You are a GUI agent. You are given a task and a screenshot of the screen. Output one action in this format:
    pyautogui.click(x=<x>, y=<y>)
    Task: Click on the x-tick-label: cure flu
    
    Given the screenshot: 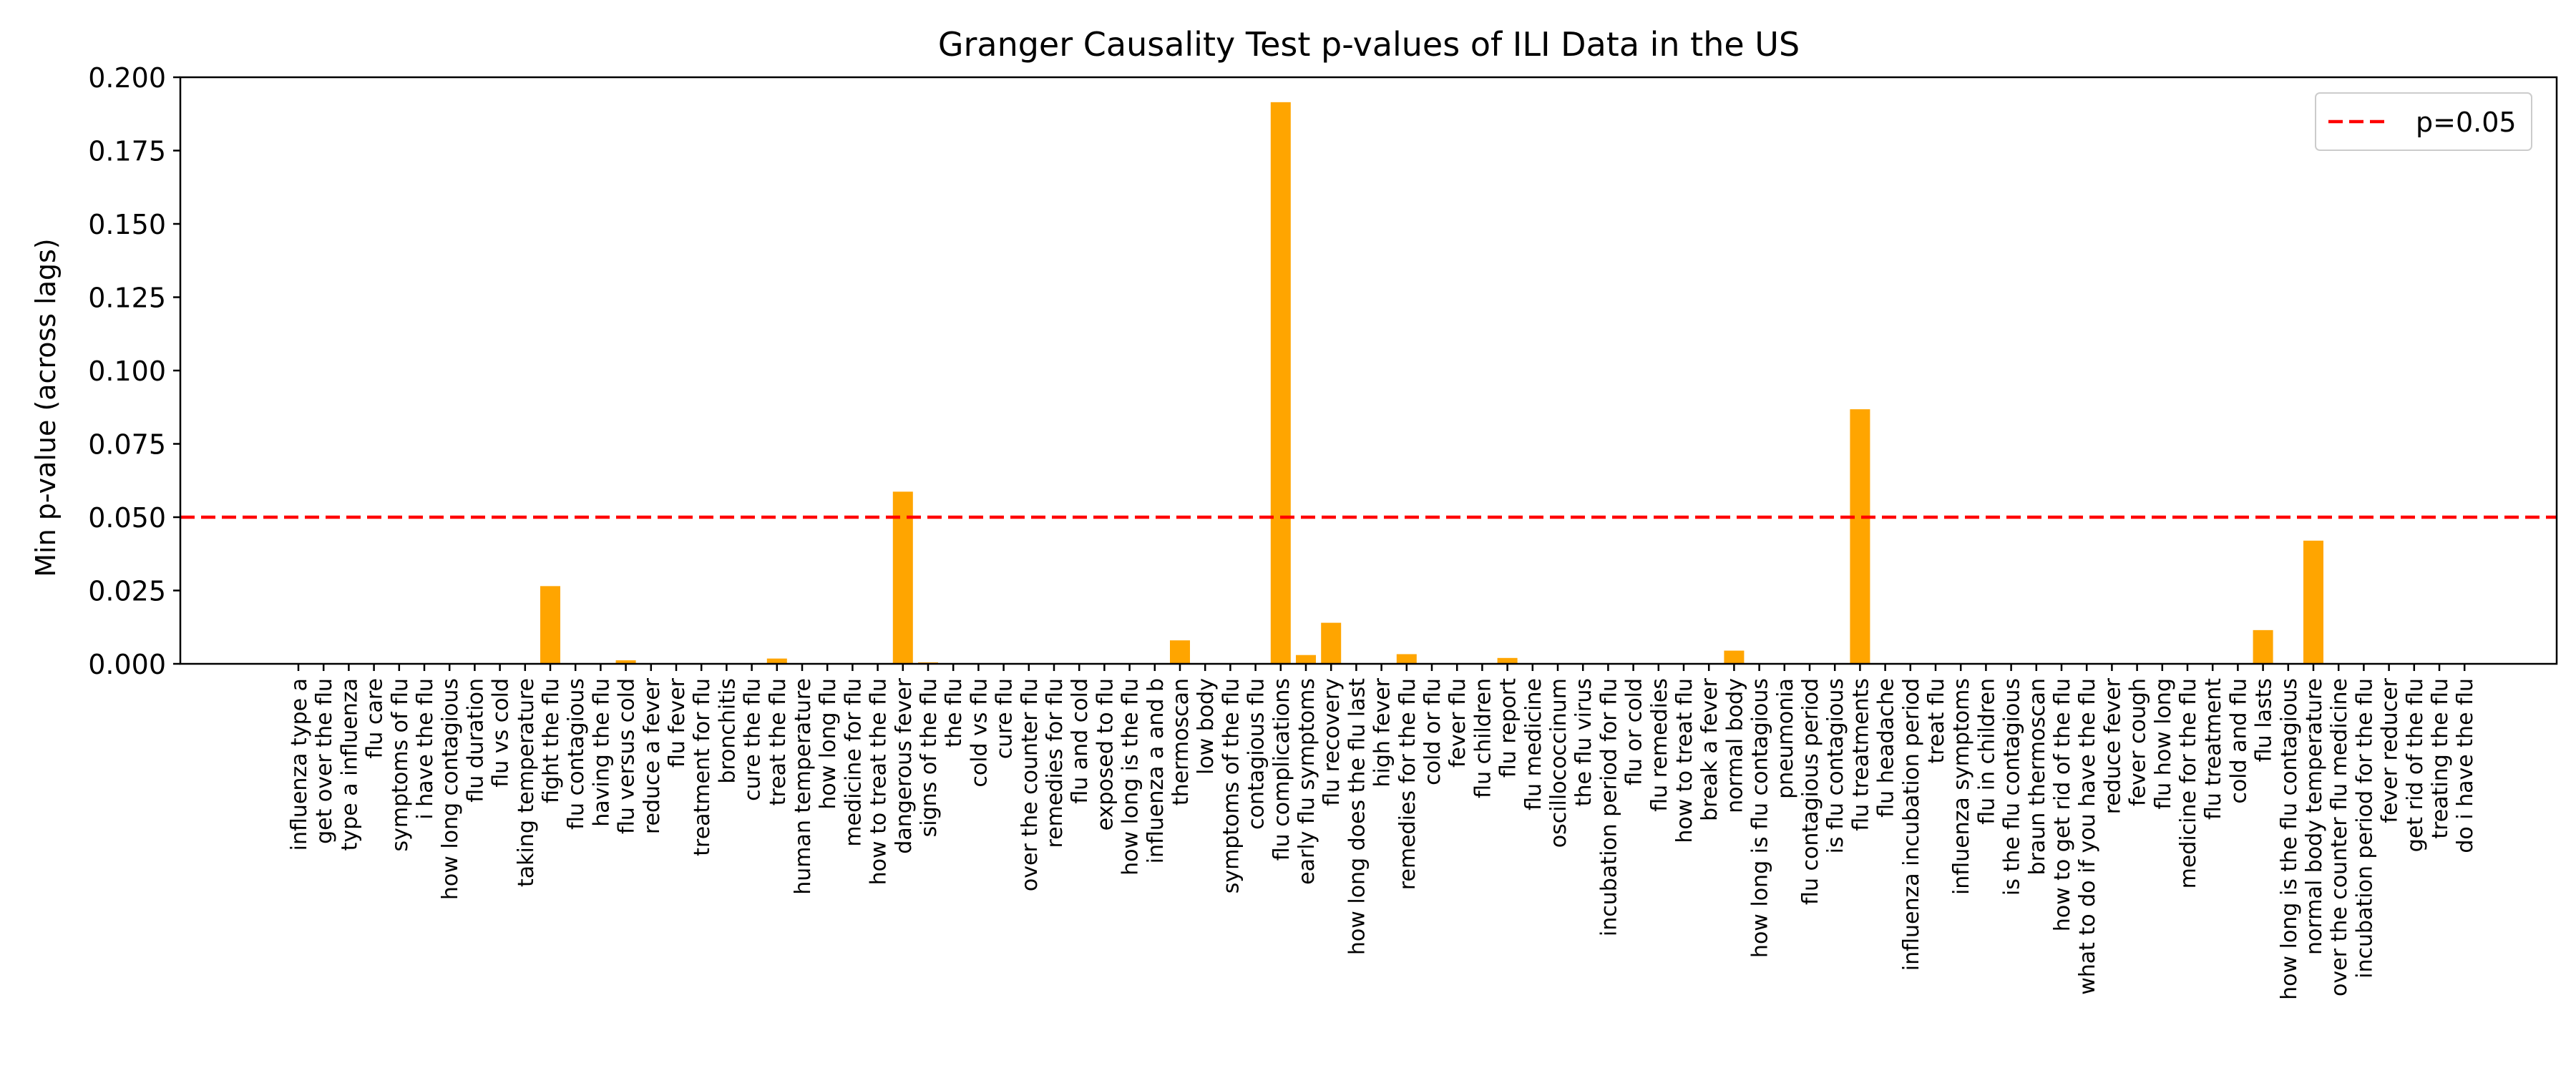 What is the action you would take?
    pyautogui.click(x=1005, y=718)
    